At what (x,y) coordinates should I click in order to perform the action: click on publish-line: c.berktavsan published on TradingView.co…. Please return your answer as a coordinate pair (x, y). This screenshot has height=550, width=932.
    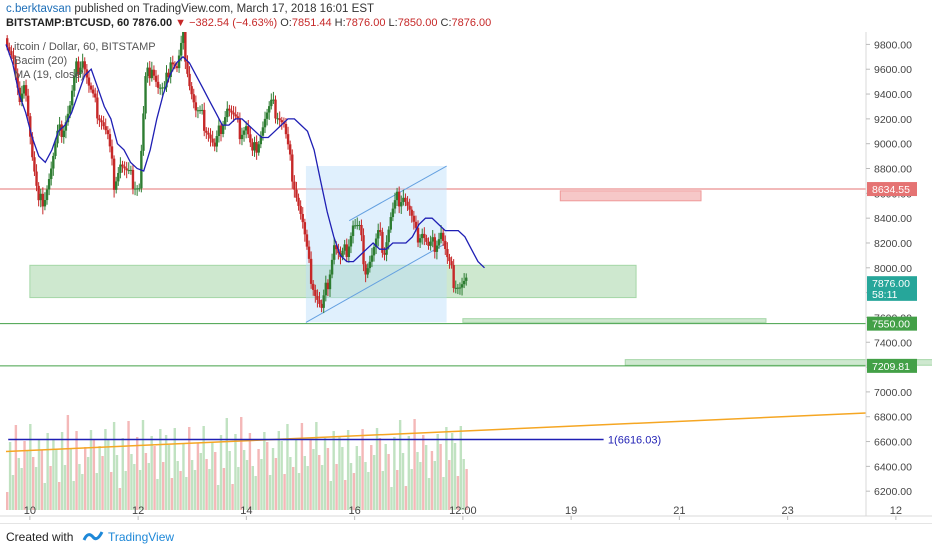
    Looking at the image, I should click on (190, 9).